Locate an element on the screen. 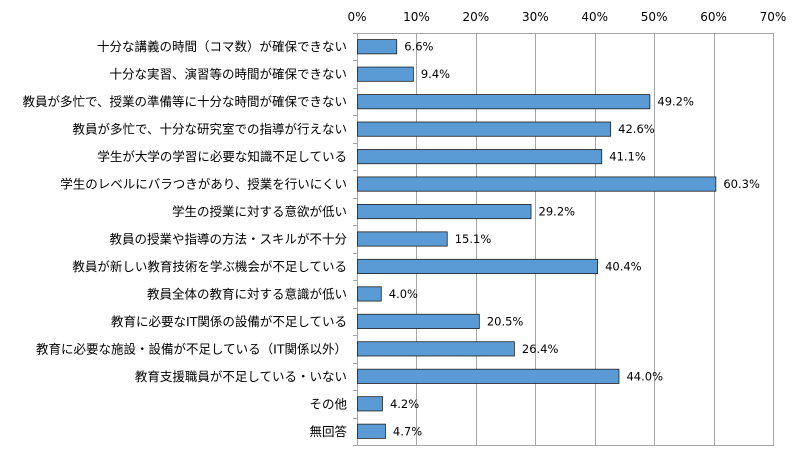 This screenshot has width=800, height=465. x-tick-label: 30% is located at coordinates (535, 17).